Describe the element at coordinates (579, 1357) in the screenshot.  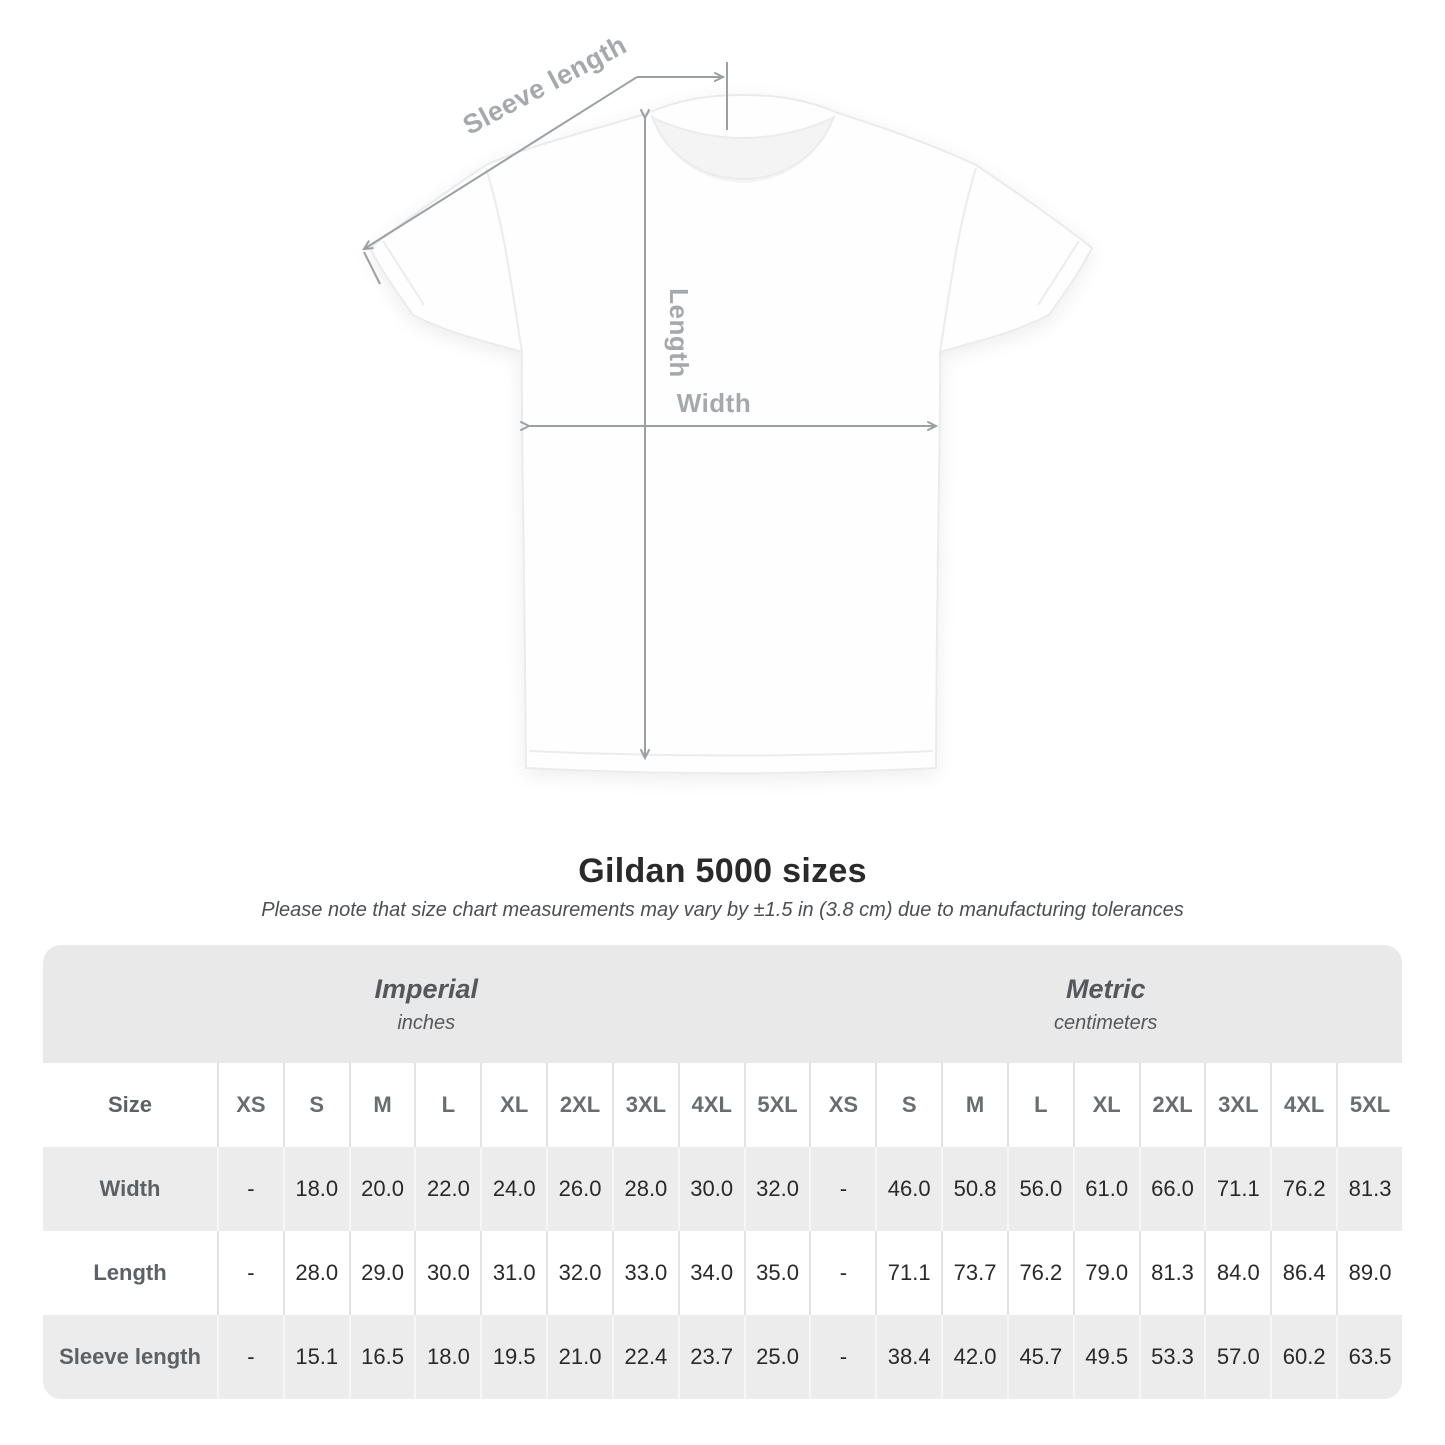
I see `value-cell: 21.0` at that location.